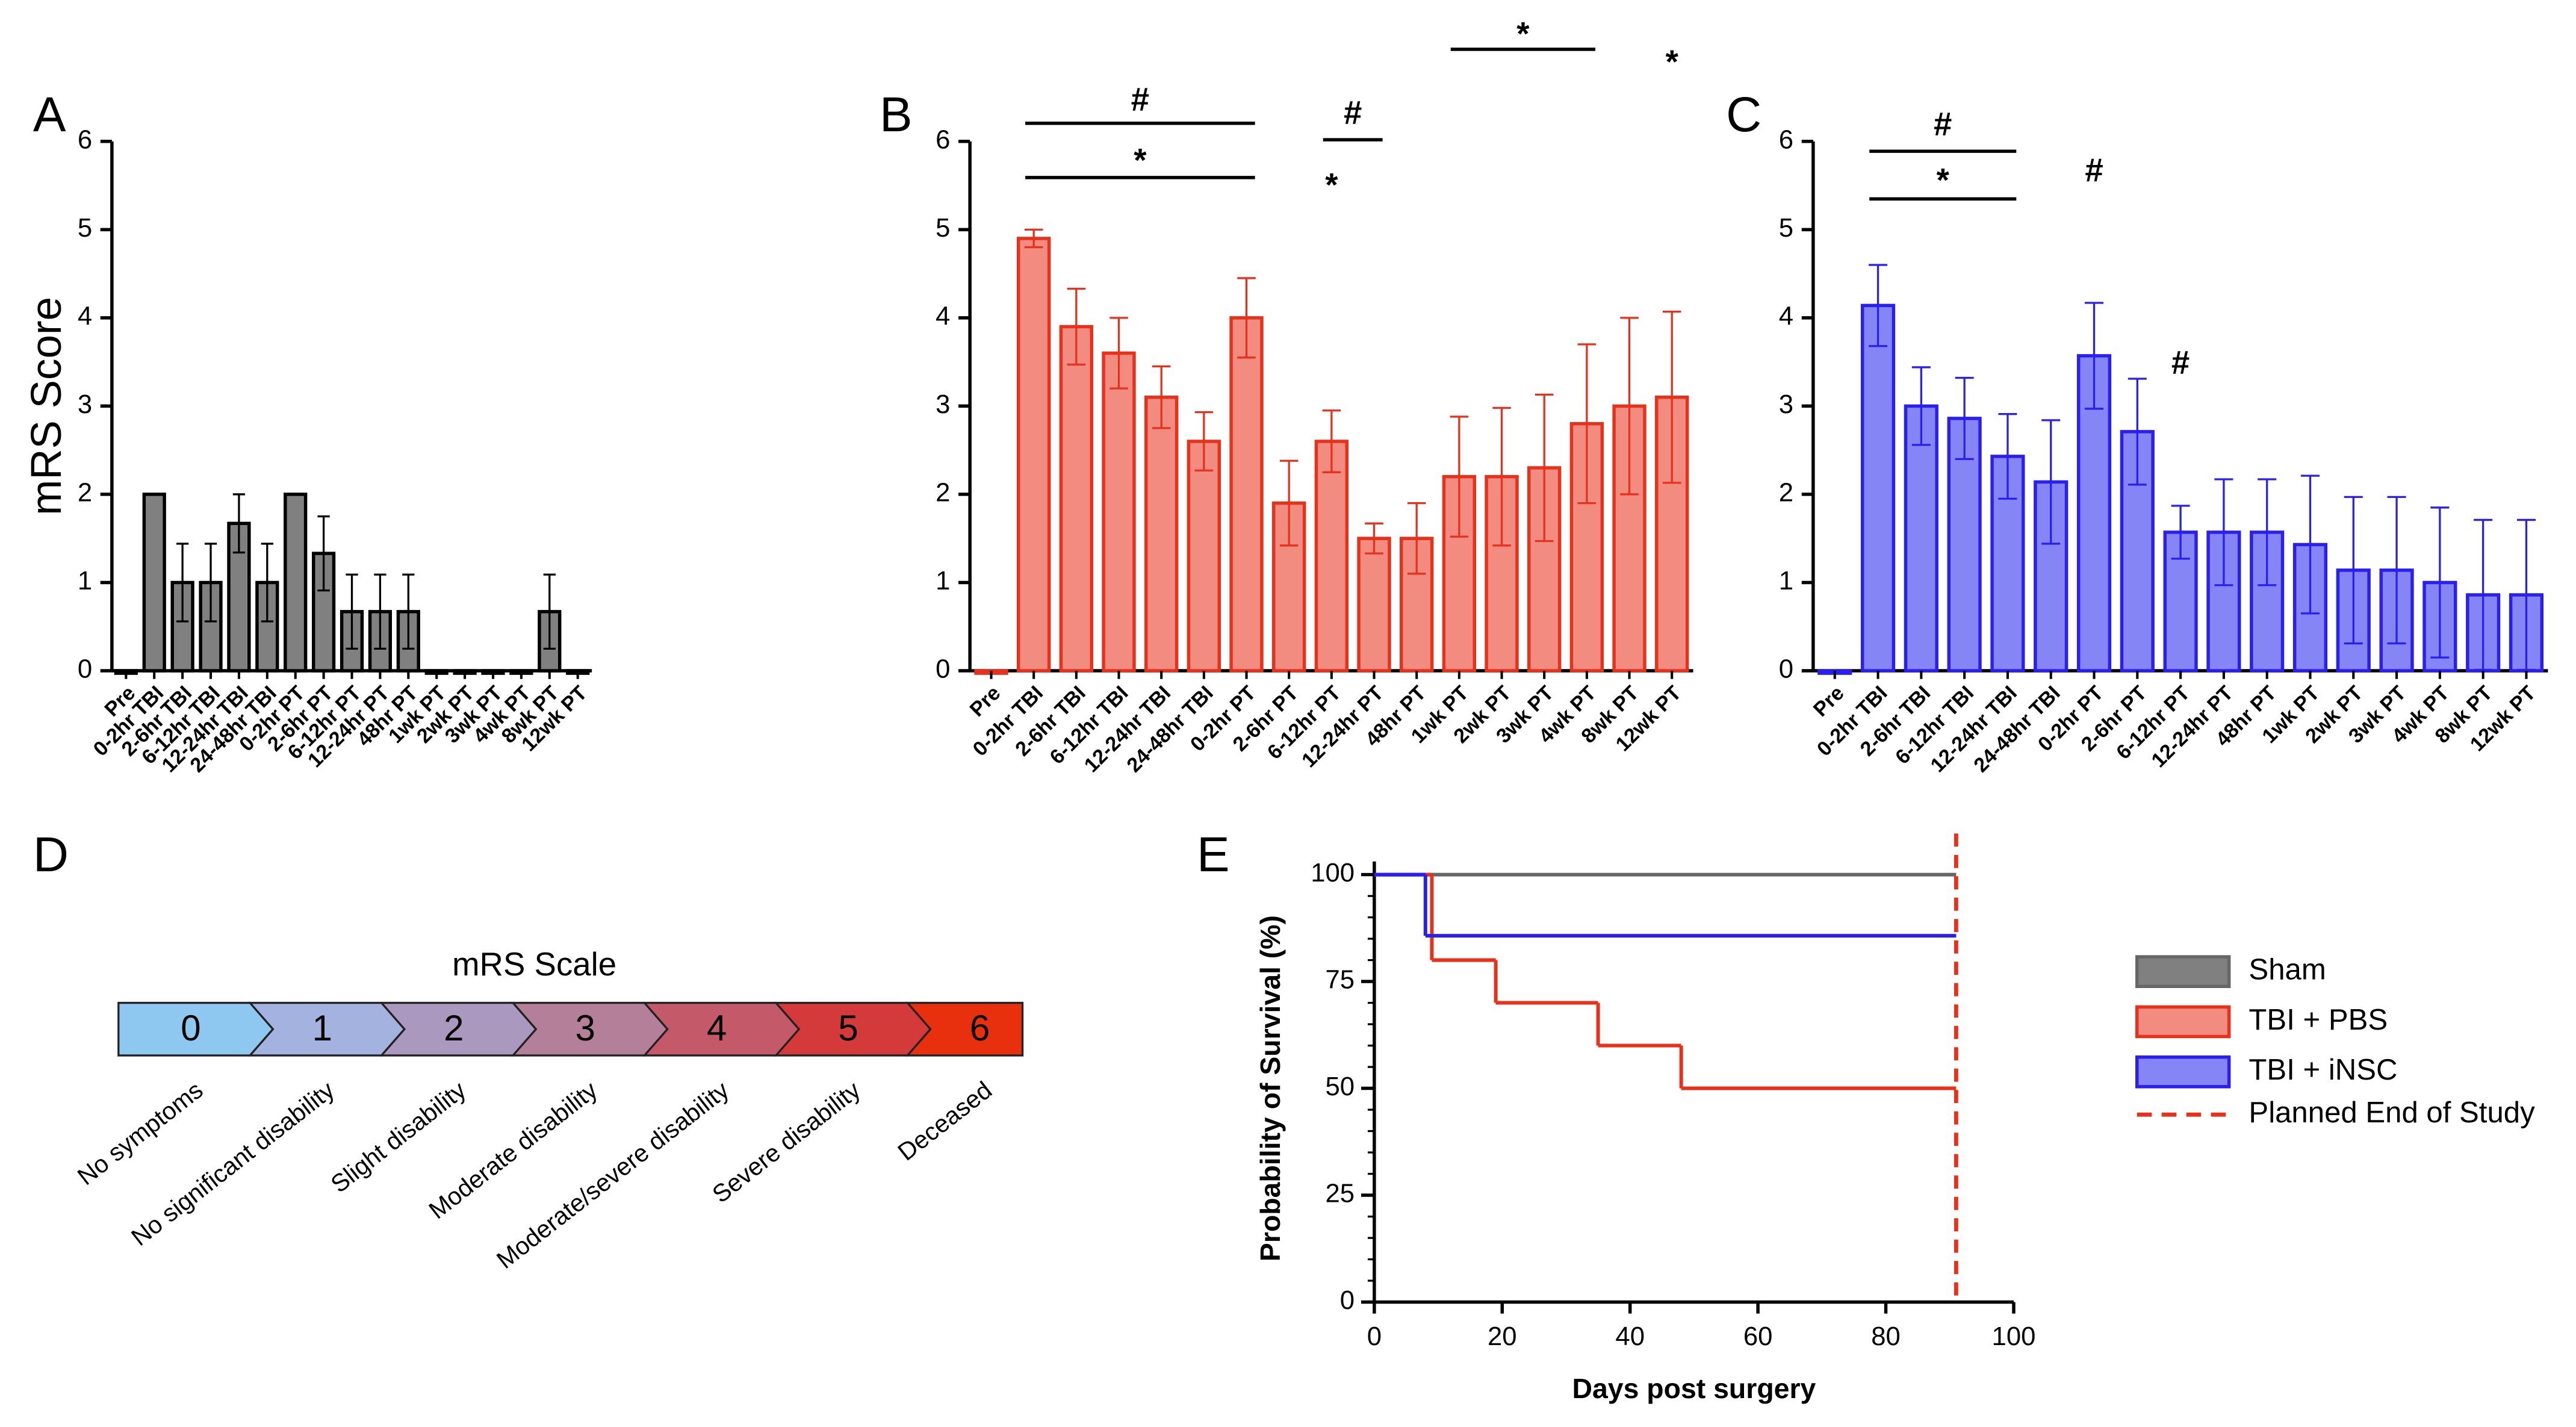  I want to click on scale-score: 3, so click(585, 1028).